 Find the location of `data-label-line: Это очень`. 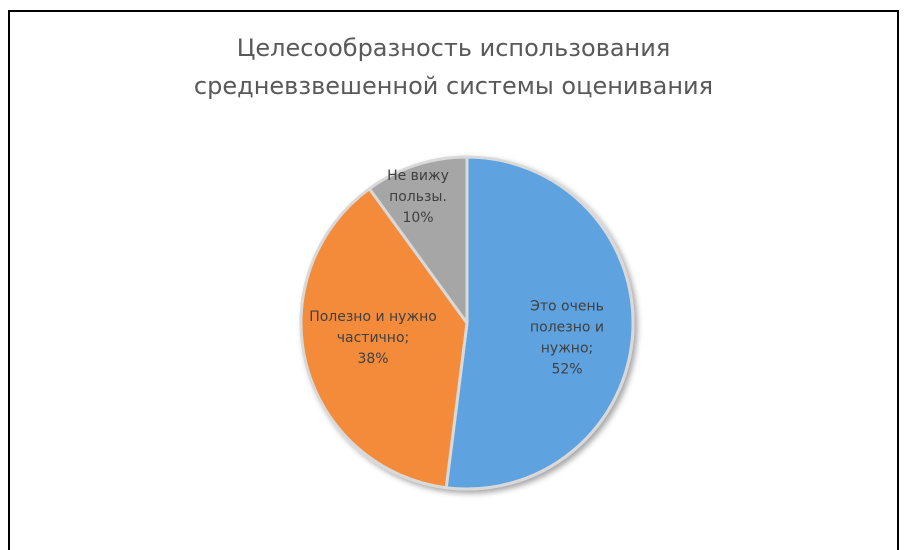

data-label-line: Это очень is located at coordinates (567, 307).